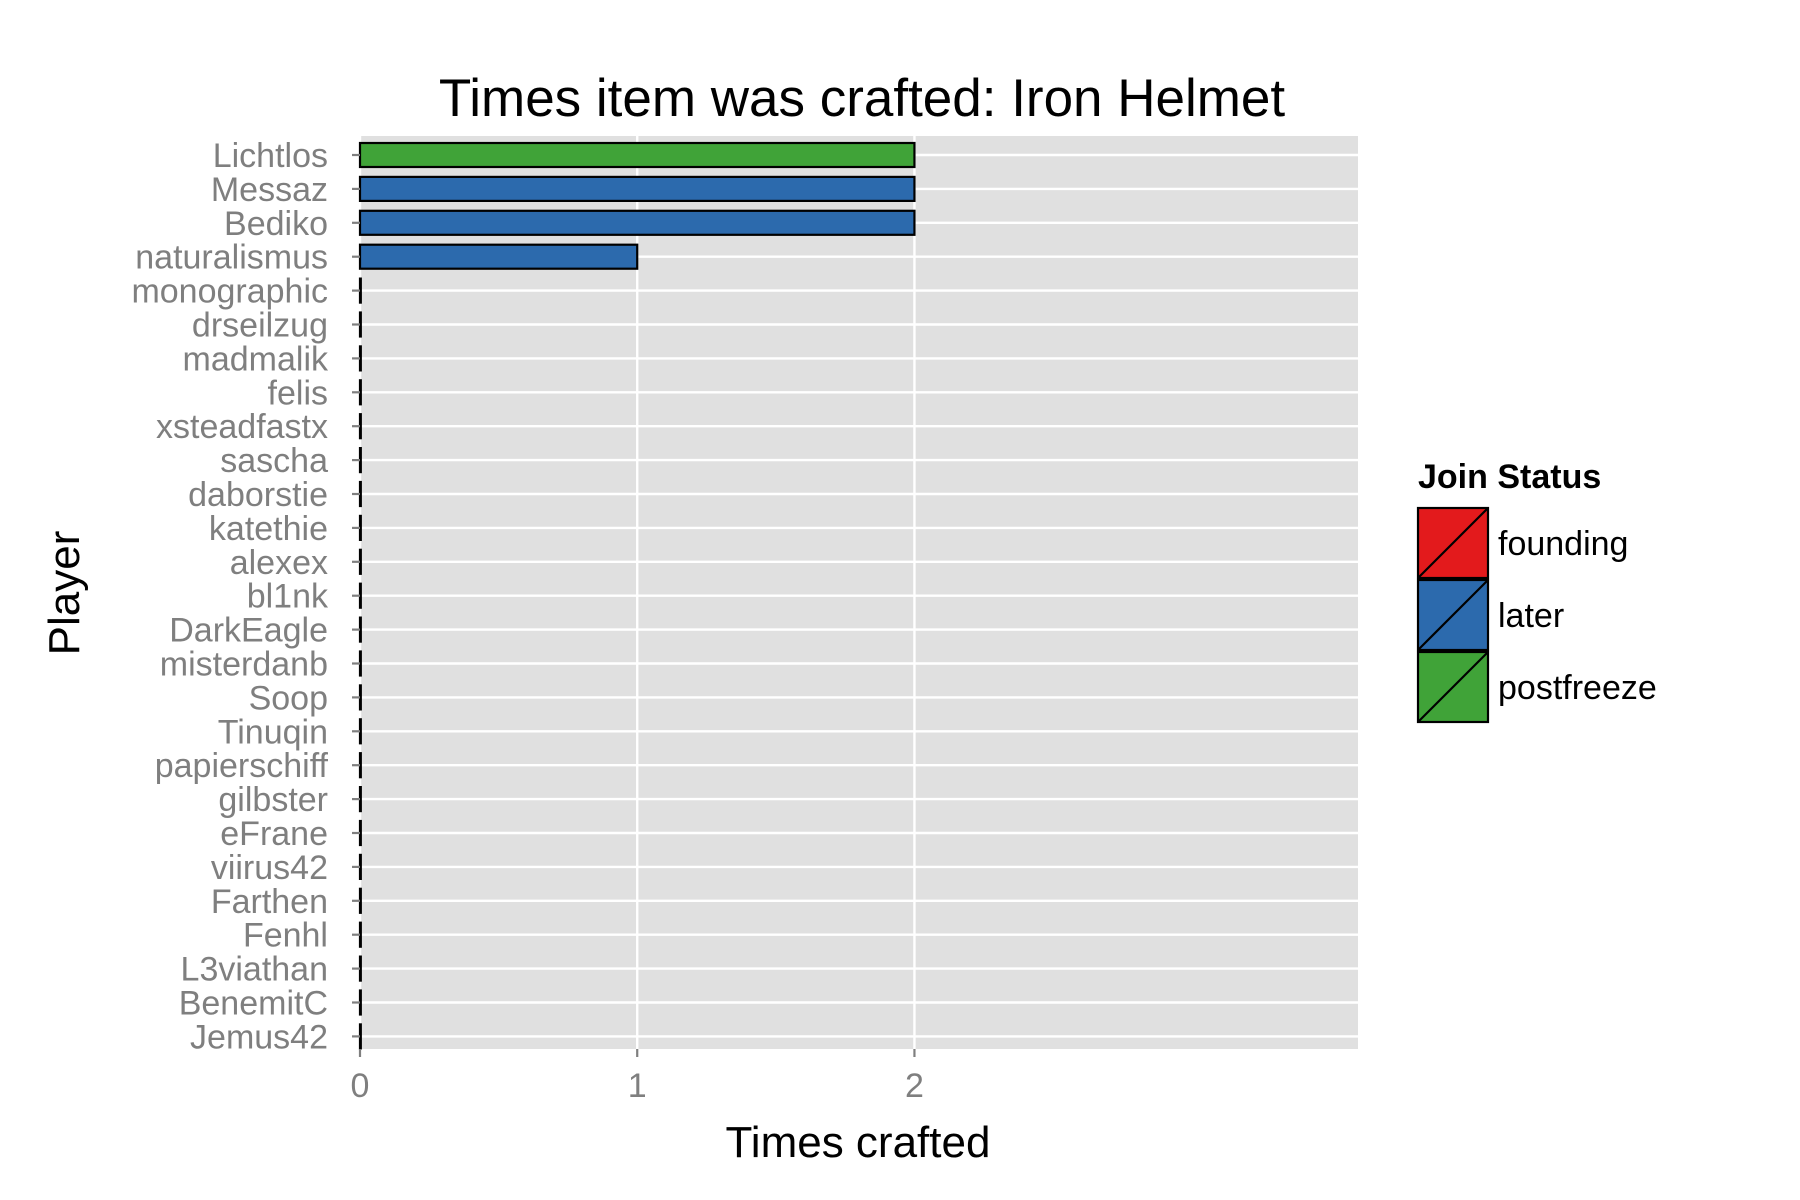 The height and width of the screenshot is (1200, 1800). What do you see at coordinates (268, 529) in the screenshot?
I see `y-tick-label: katethie` at bounding box center [268, 529].